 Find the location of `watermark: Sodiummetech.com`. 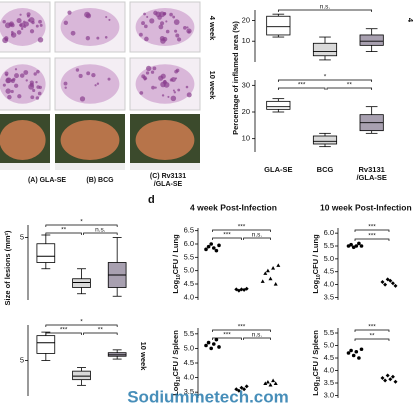

watermark: Sodiummetech.com is located at coordinates (208, 396).